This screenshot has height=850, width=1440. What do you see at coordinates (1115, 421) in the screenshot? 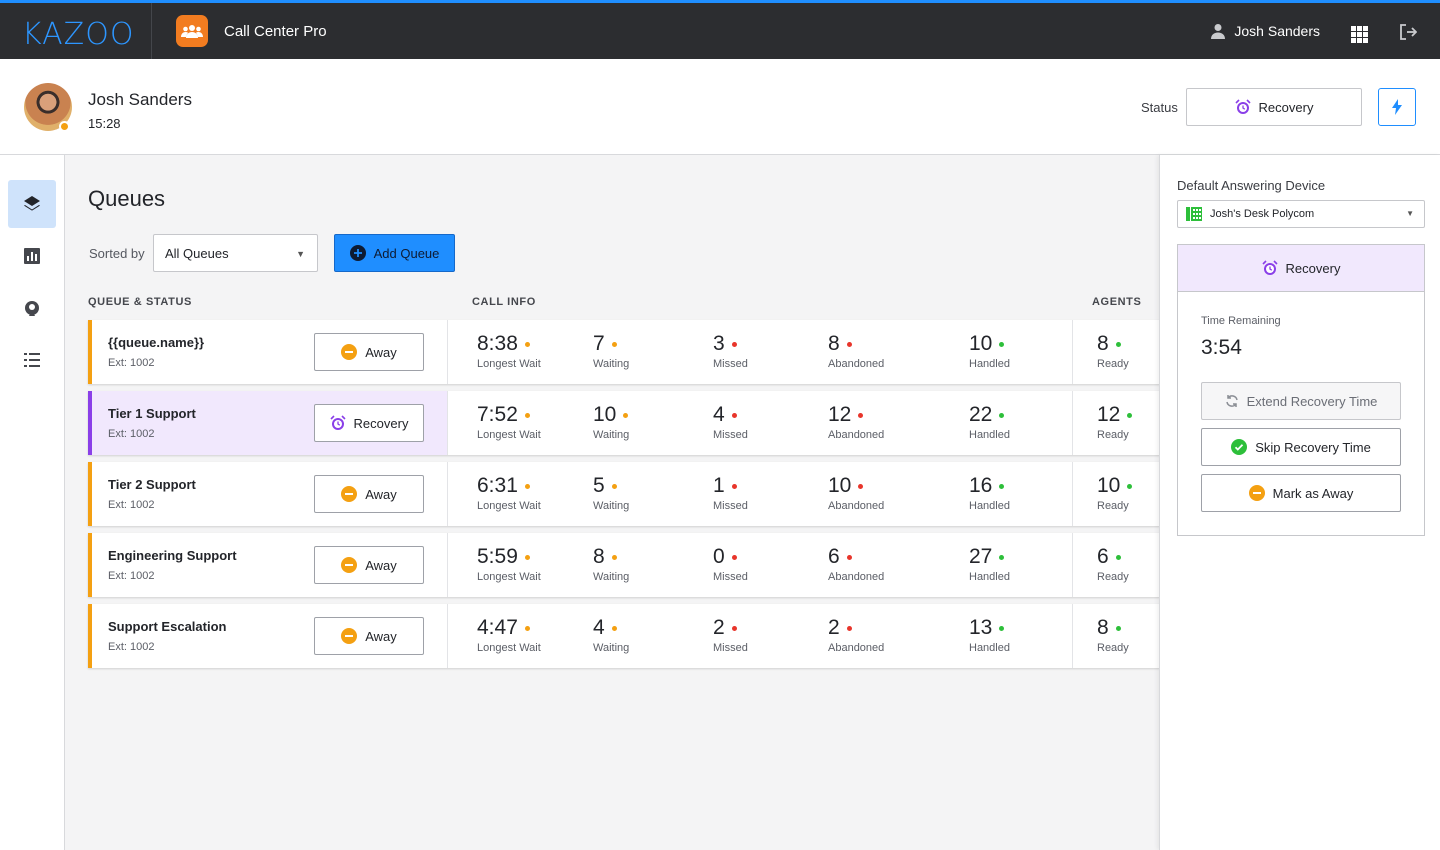
I see `stat-ready: 12 Ready` at bounding box center [1115, 421].